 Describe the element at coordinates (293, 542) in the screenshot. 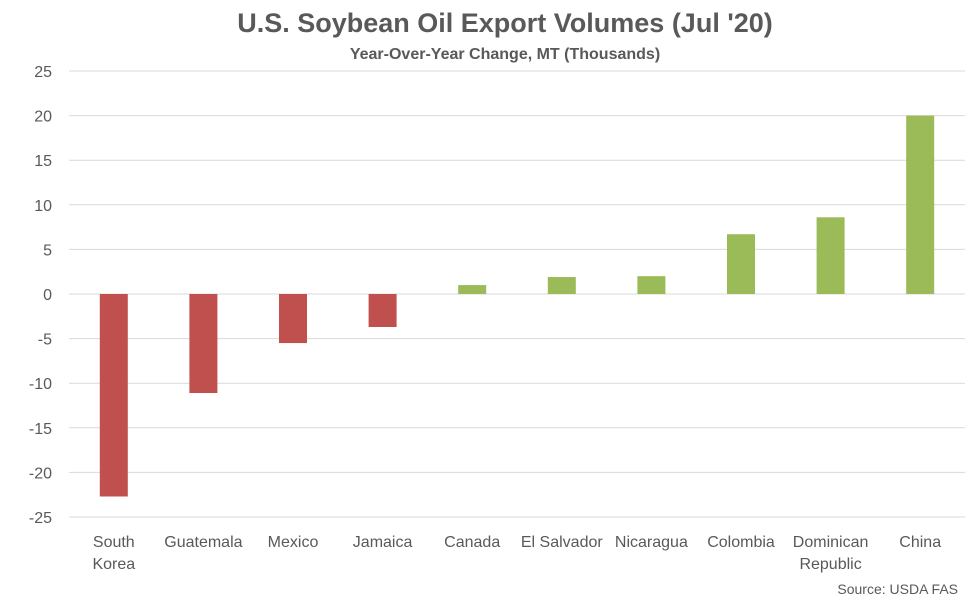

I see `x-category-label: Mexico` at that location.